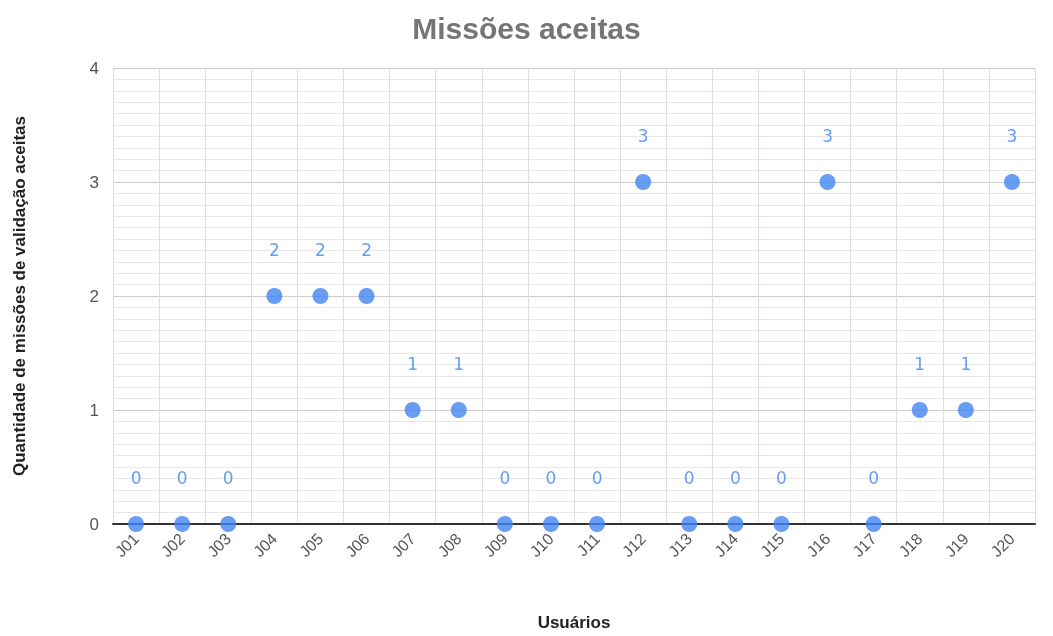 This screenshot has width=1053, height=636. Describe the element at coordinates (864, 545) in the screenshot. I see `x-tick-label: J17` at that location.